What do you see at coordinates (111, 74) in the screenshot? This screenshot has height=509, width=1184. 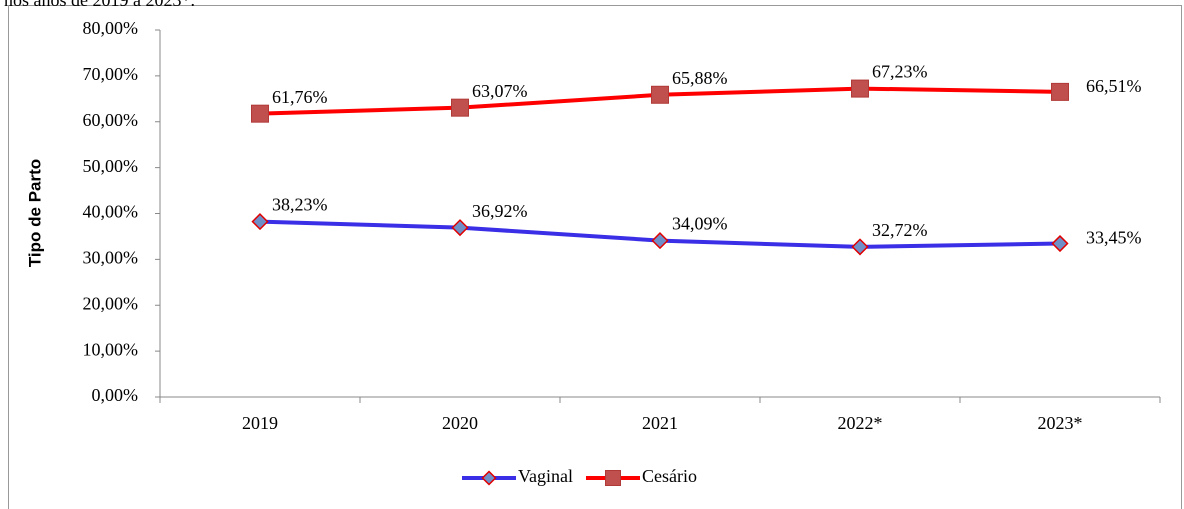 I see `y-tick-label: 70,00%` at bounding box center [111, 74].